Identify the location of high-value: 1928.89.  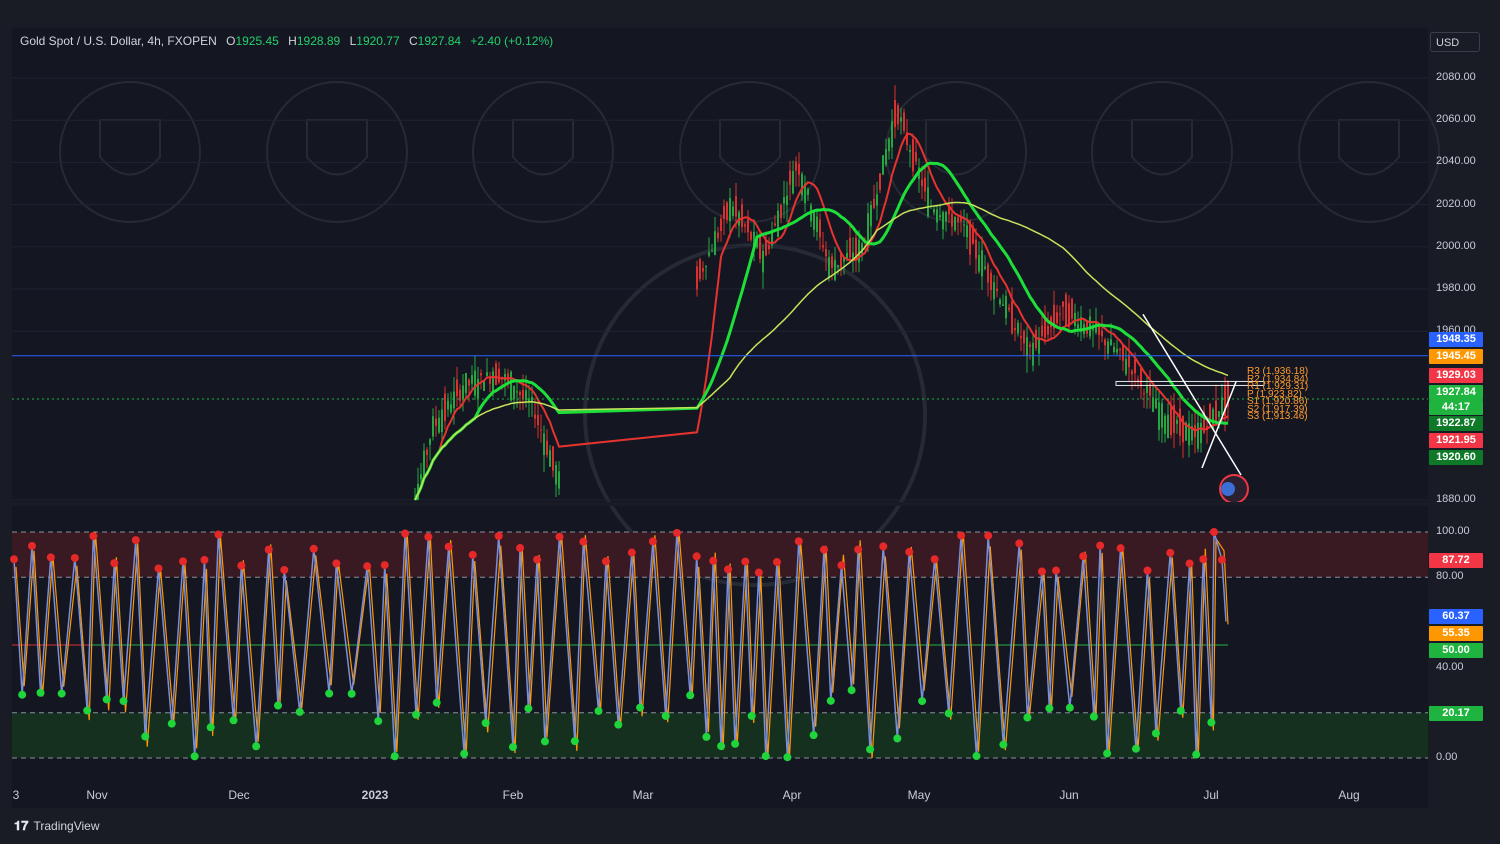
(318, 41).